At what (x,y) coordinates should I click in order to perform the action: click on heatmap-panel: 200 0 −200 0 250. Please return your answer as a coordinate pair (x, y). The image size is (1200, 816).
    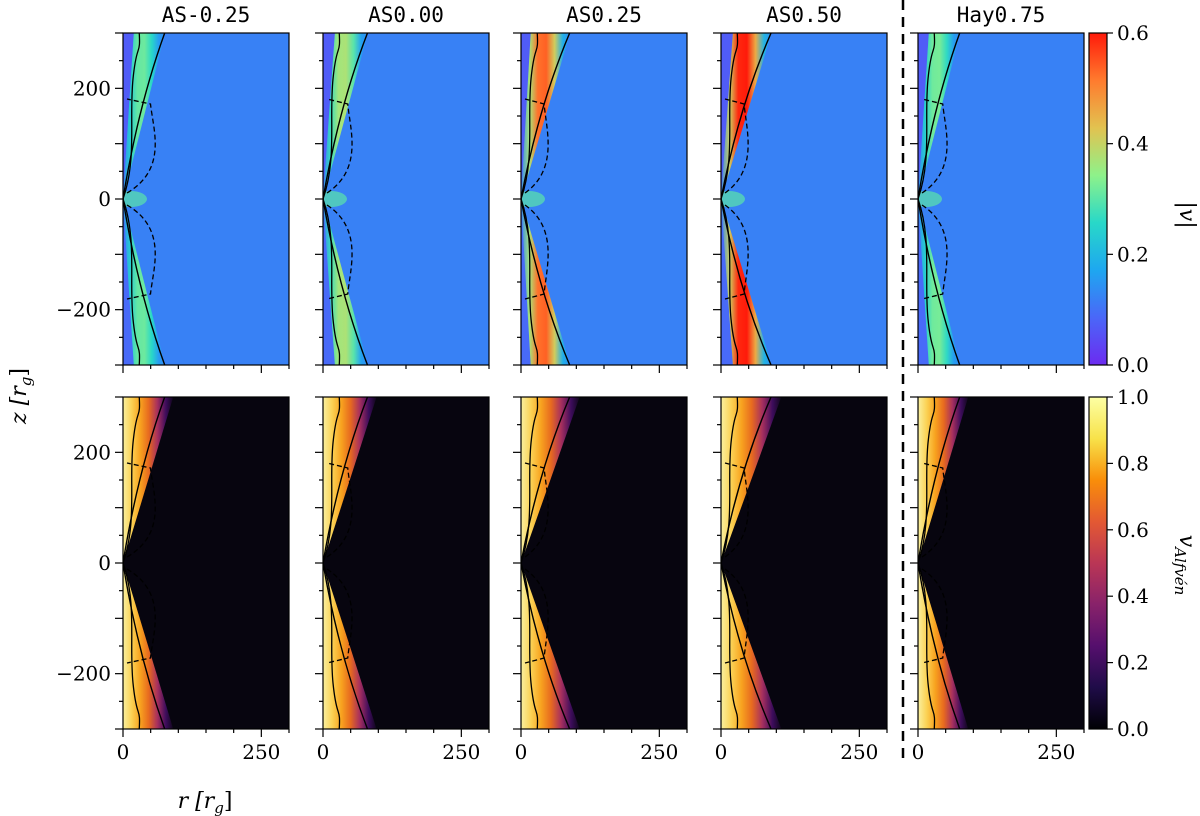
    Looking at the image, I should click on (173, 580).